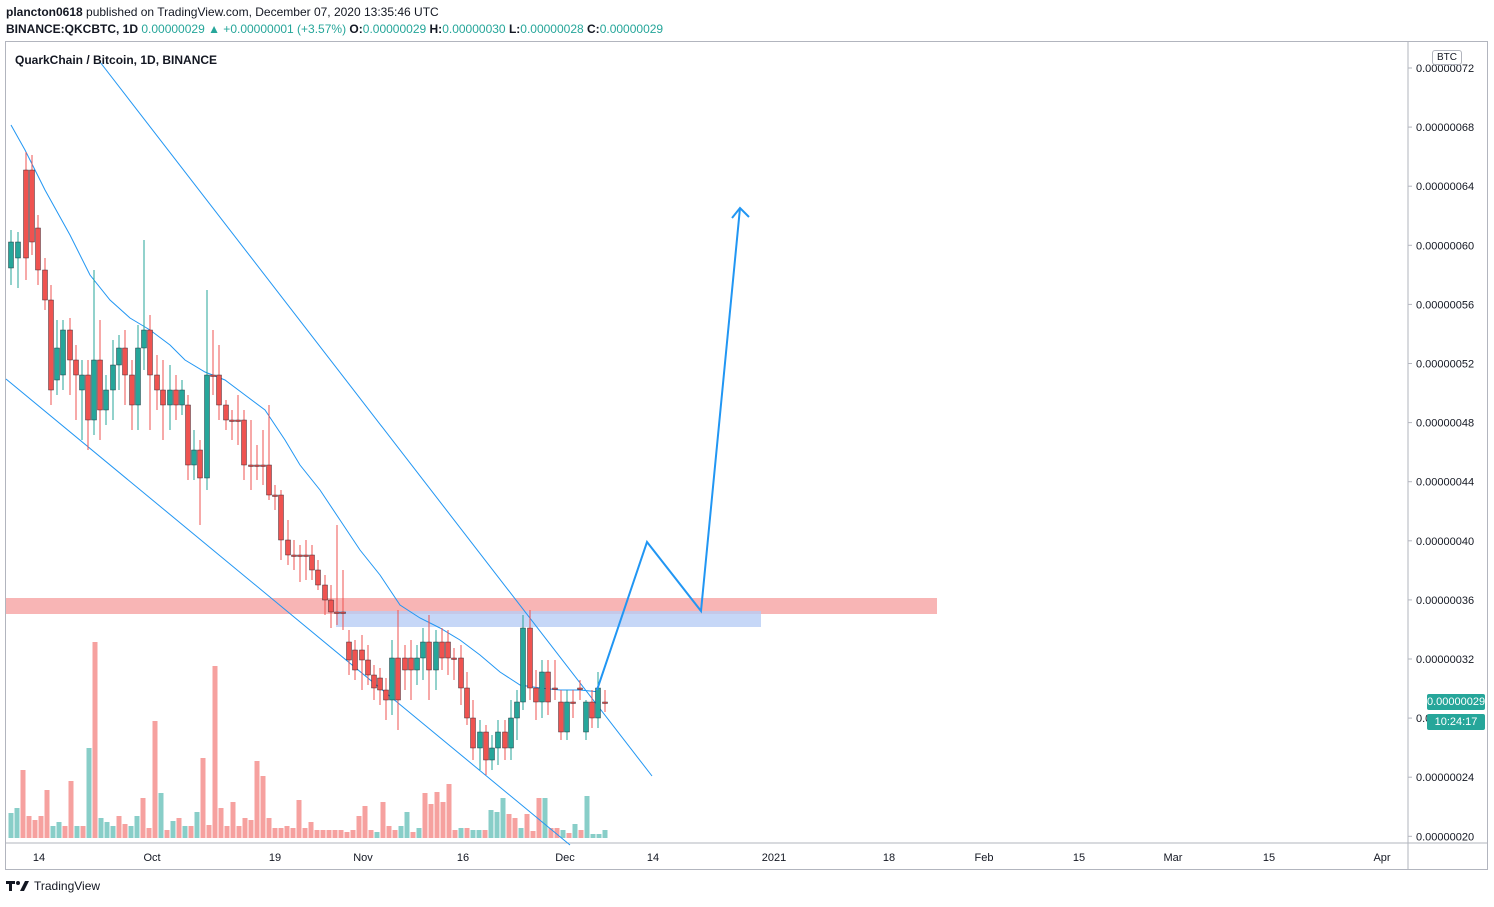 This screenshot has height=907, width=1494. Describe the element at coordinates (53, 886) in the screenshot. I see `footer-brand: TradingView` at that location.